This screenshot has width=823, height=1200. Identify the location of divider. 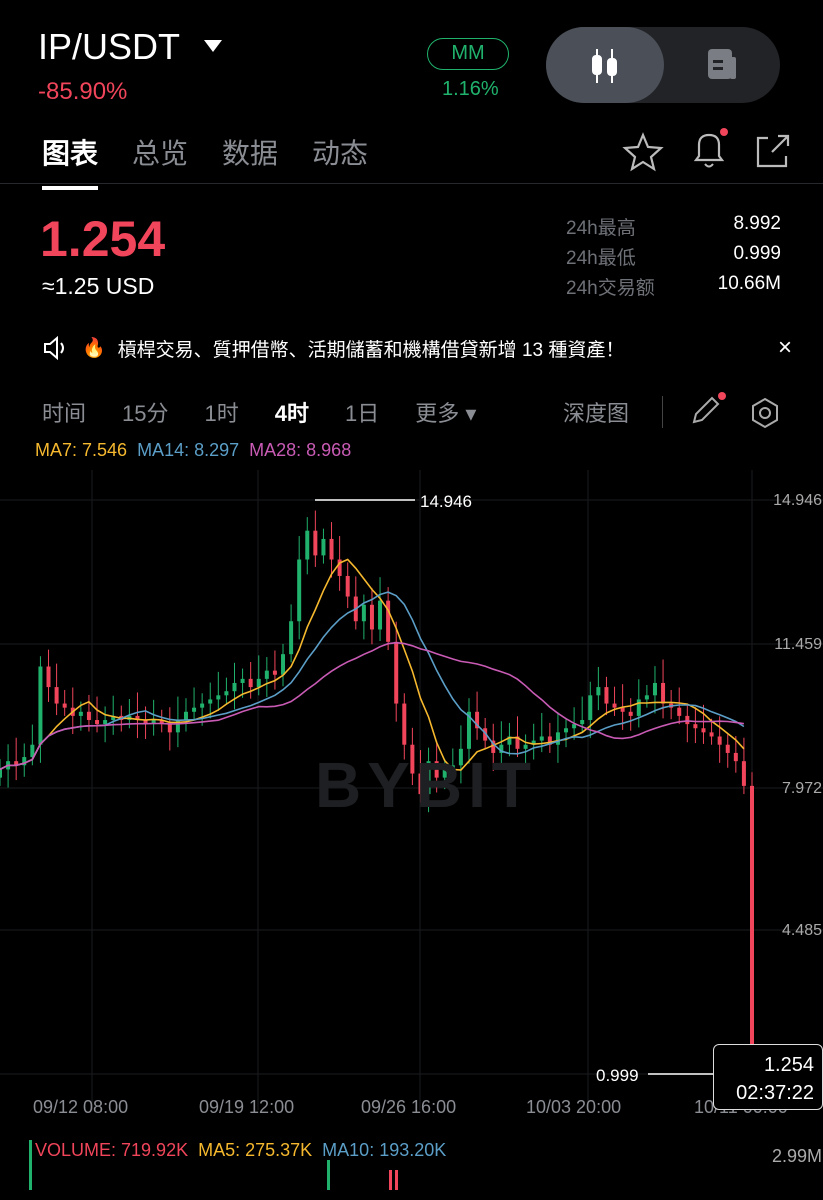
(662, 412).